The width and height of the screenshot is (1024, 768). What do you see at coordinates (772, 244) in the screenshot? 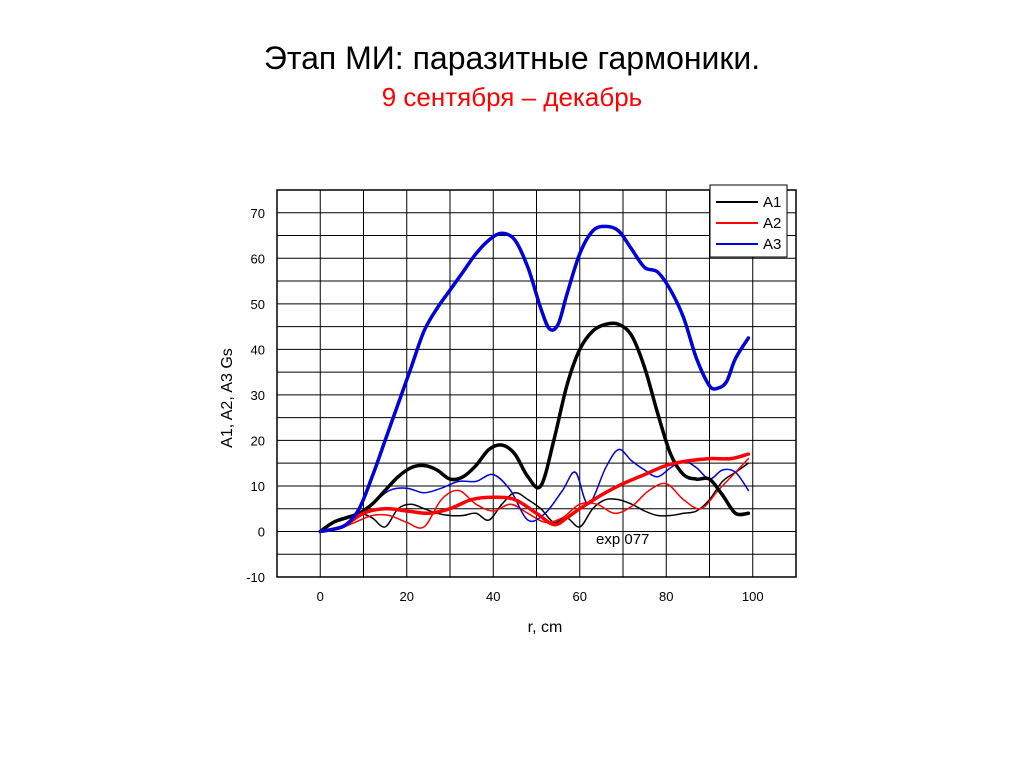
I see `legend-label-a3: A3` at bounding box center [772, 244].